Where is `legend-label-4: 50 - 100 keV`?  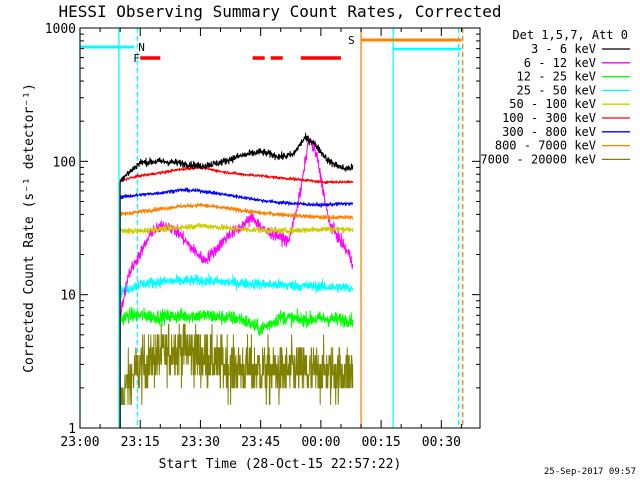 legend-label-4: 50 - 100 keV is located at coordinates (552, 104).